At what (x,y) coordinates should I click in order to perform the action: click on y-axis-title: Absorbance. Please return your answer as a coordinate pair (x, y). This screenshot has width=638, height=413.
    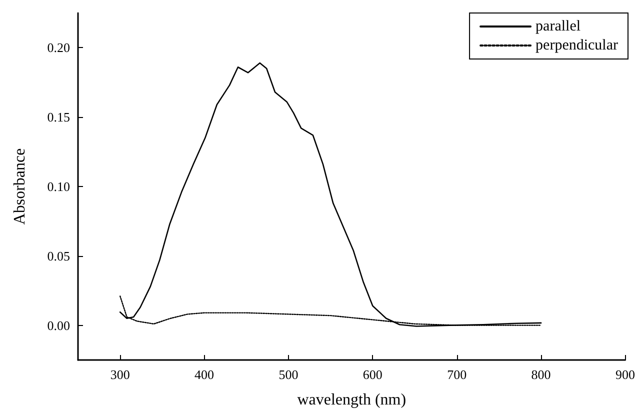
    Looking at the image, I should click on (20, 186).